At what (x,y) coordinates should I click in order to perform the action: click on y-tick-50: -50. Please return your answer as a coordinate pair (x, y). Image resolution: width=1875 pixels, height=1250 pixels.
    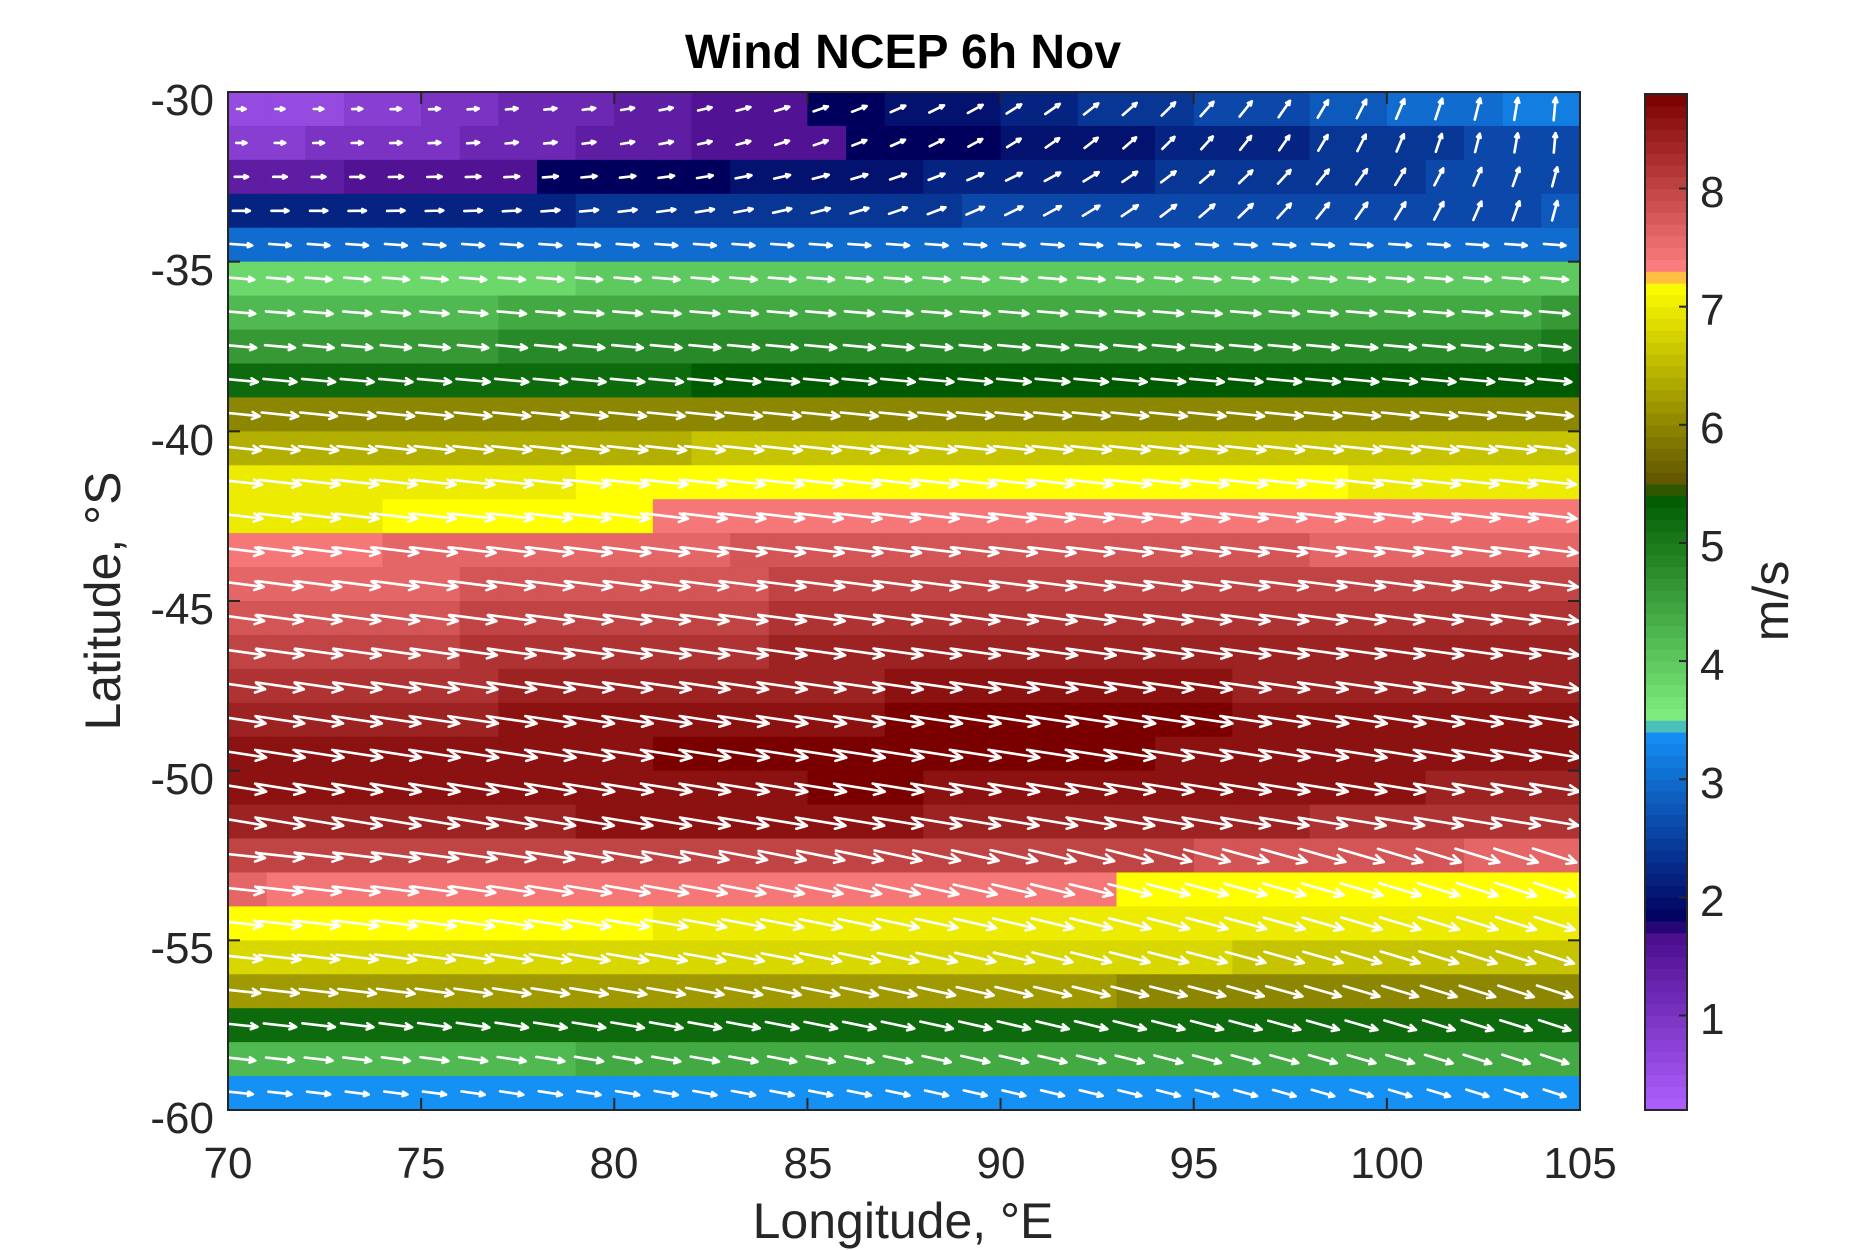
    Looking at the image, I should click on (182, 779).